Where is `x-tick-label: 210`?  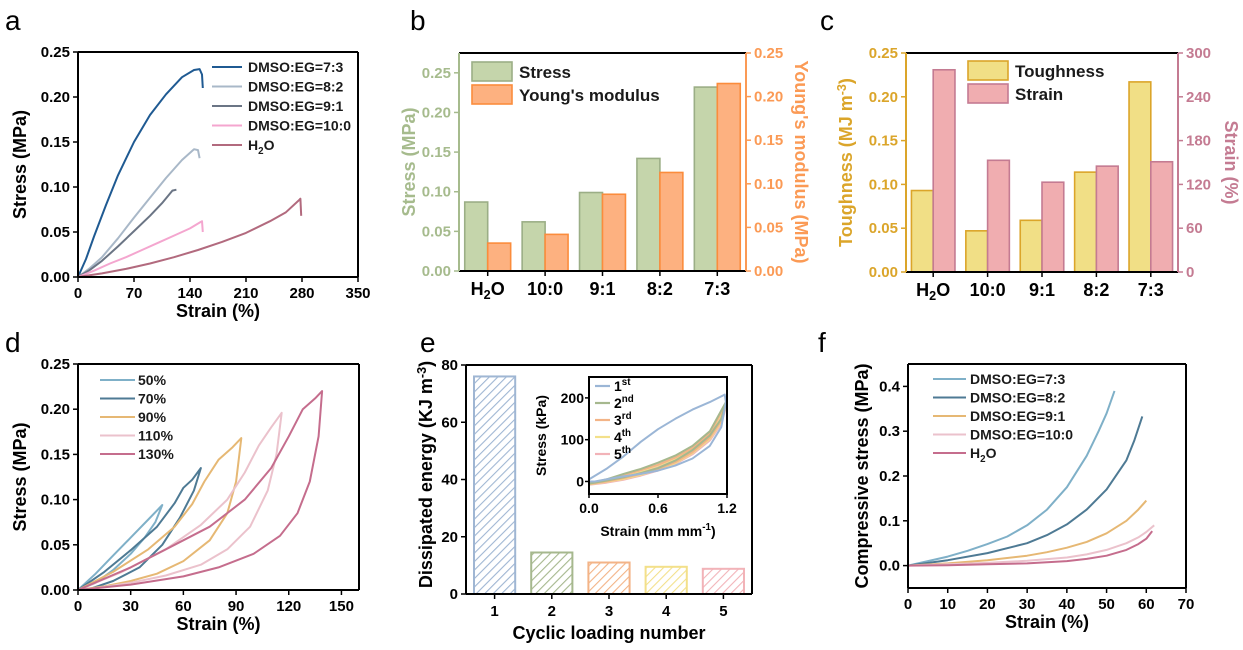 x-tick-label: 210 is located at coordinates (245, 293).